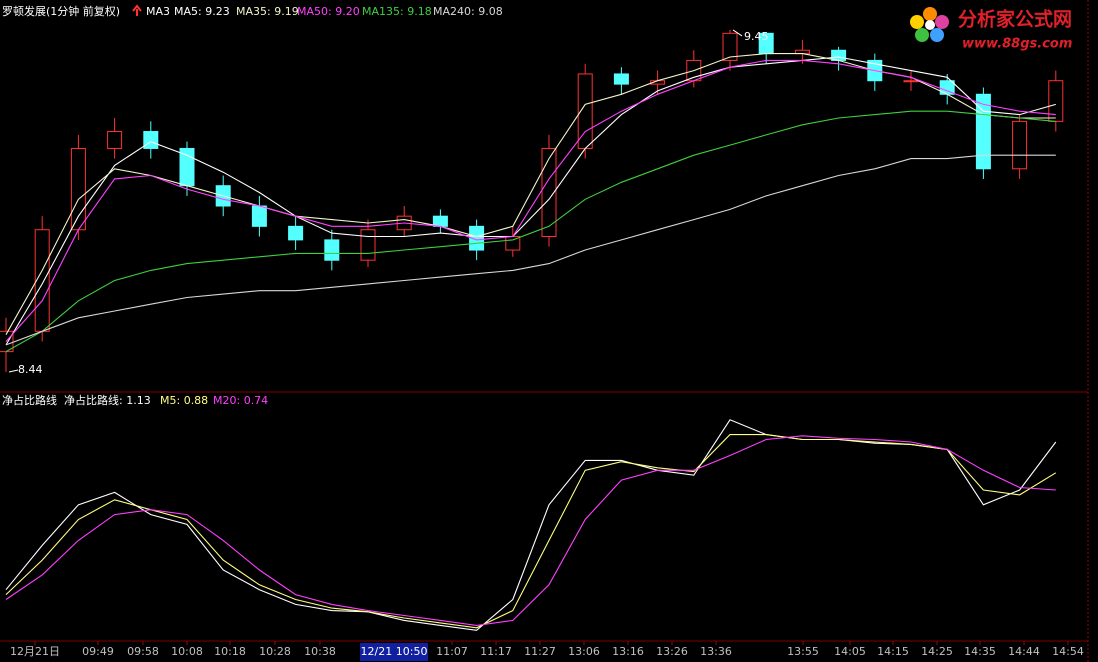  I want to click on x-tick-label: 13:26, so click(672, 651).